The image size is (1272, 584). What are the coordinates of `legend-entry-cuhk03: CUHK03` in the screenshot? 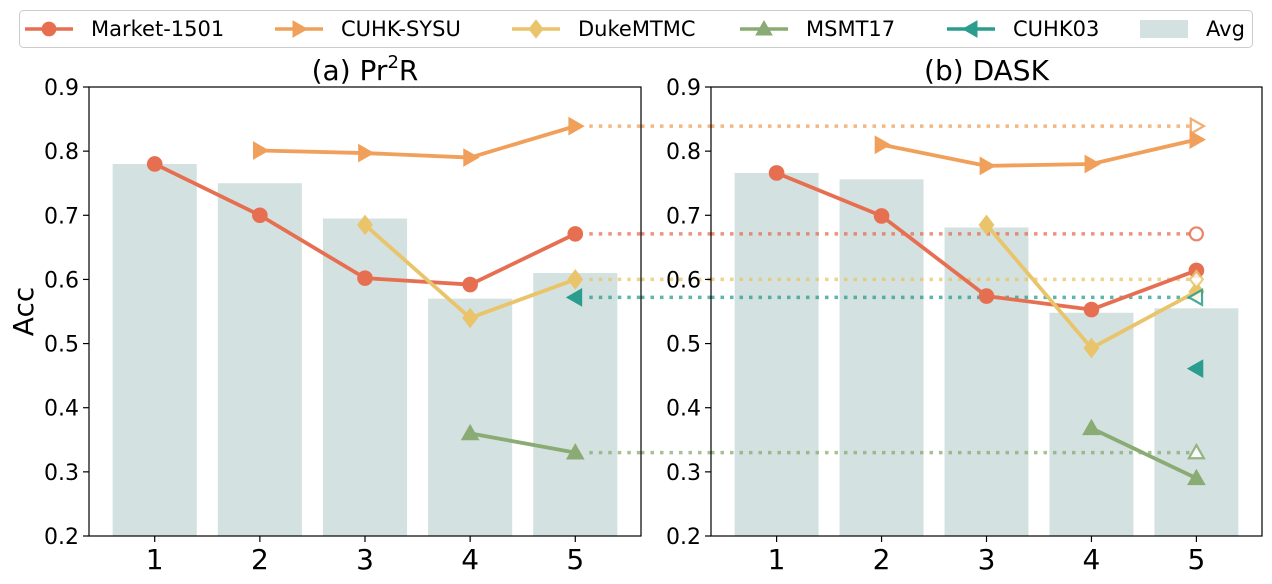 It's located at (1023, 29).